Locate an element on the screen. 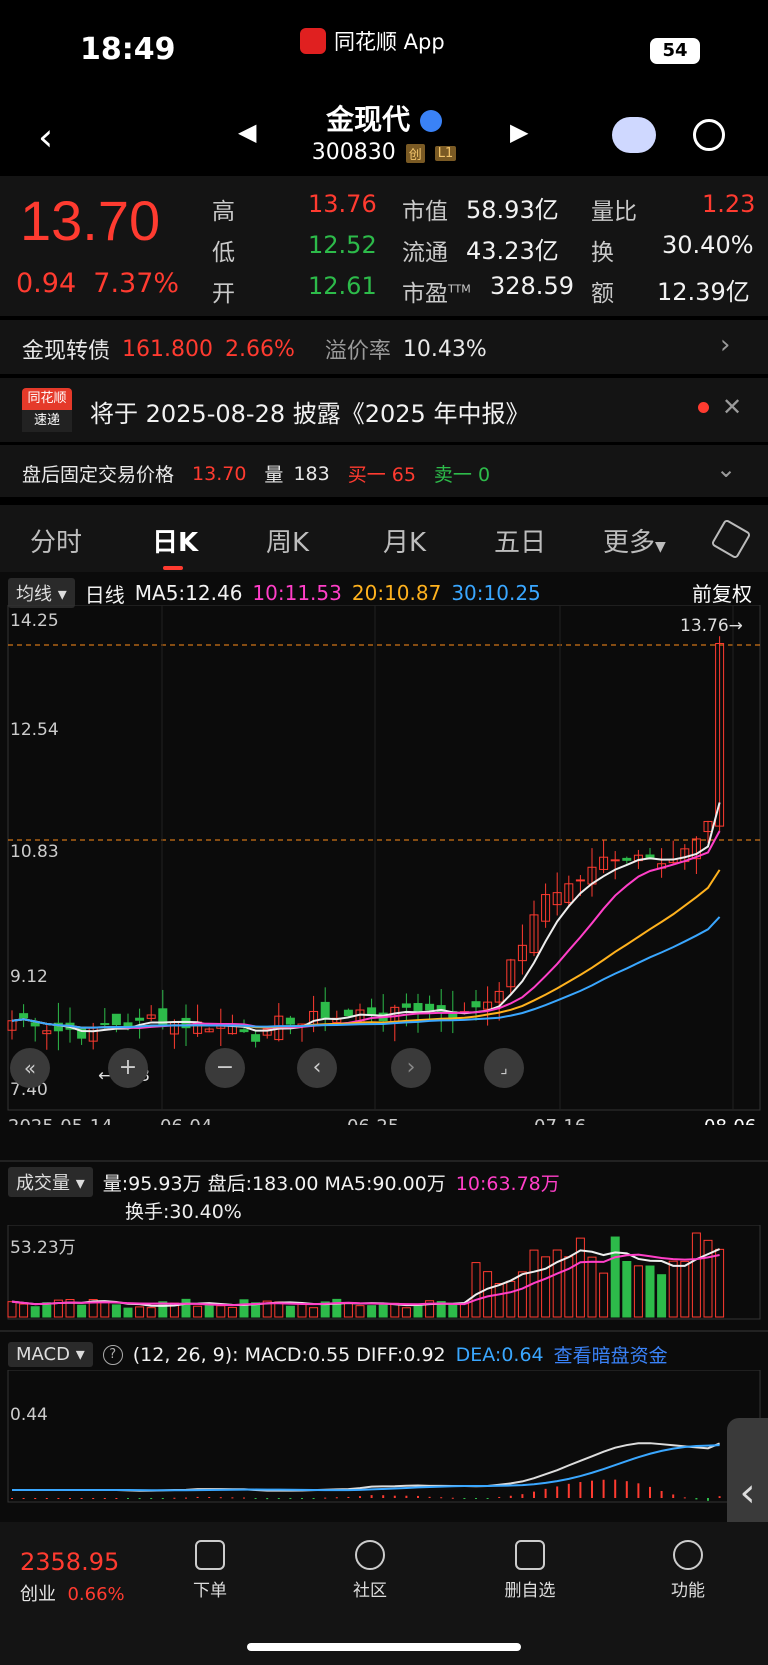 The image size is (768, 1665). volume-selector: 成交量 ▾ is located at coordinates (50, 1182).